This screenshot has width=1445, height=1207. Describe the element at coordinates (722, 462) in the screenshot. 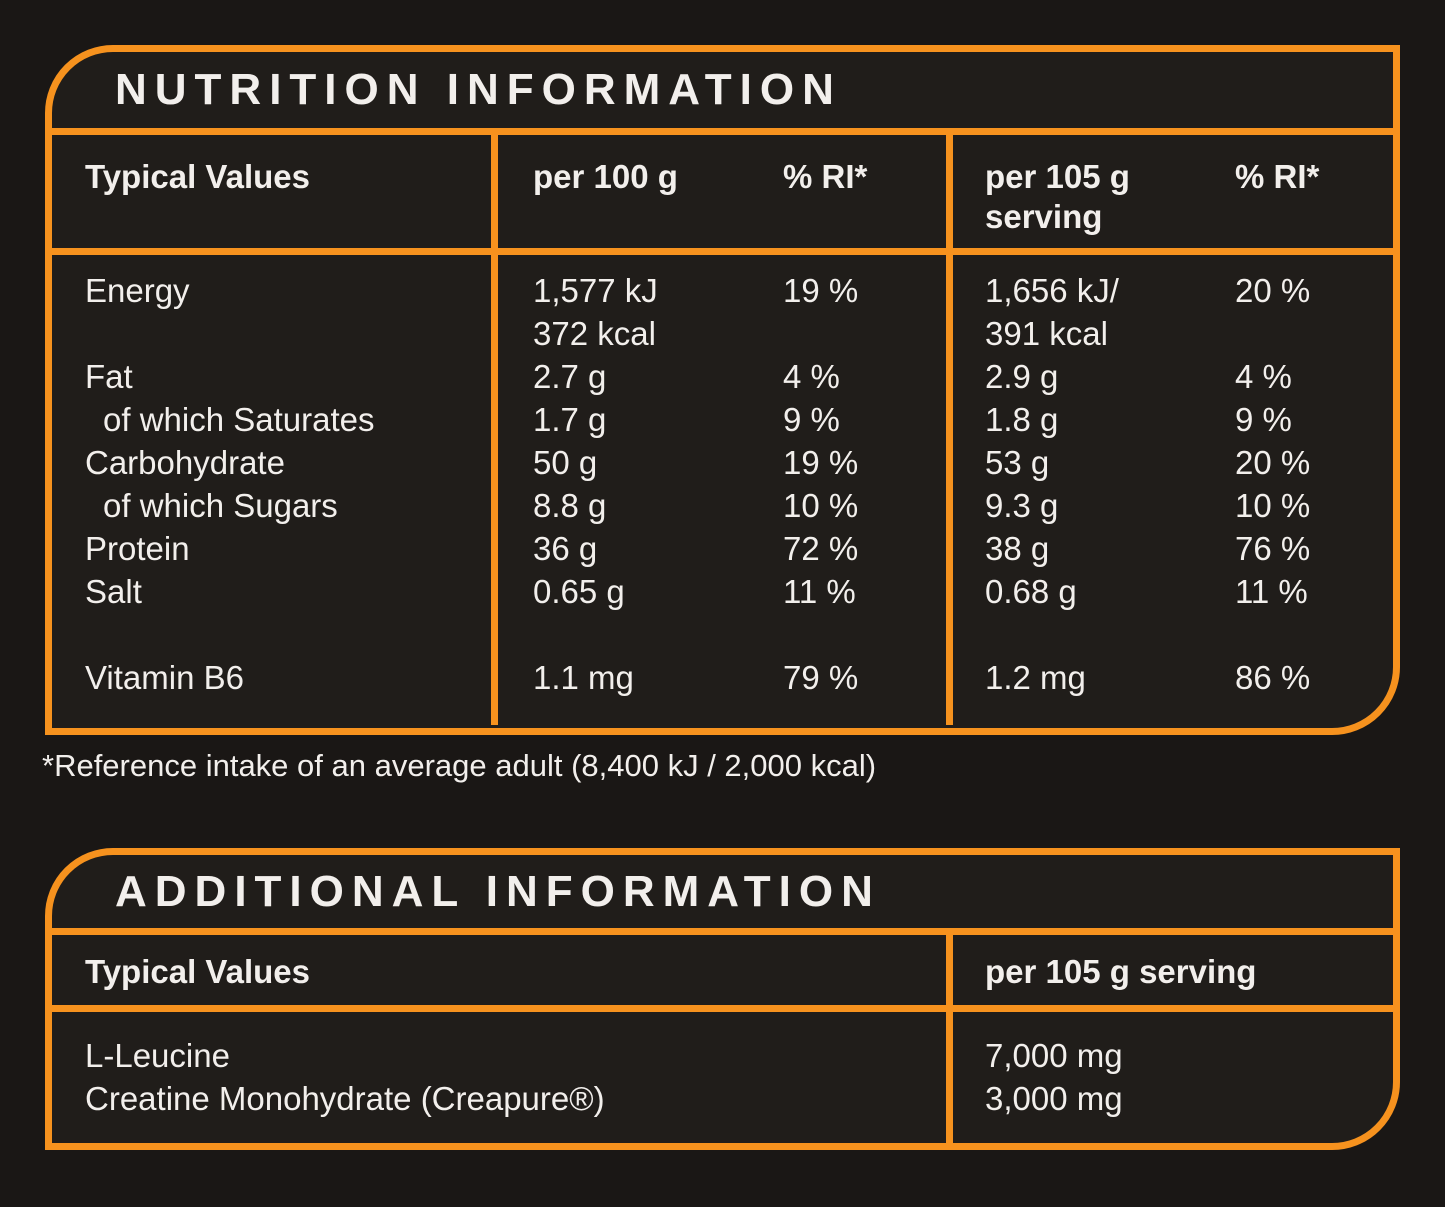

I see `table-row-carbohydrate: Carbohydrate 50 g 19 % 53 g 20 %` at that location.